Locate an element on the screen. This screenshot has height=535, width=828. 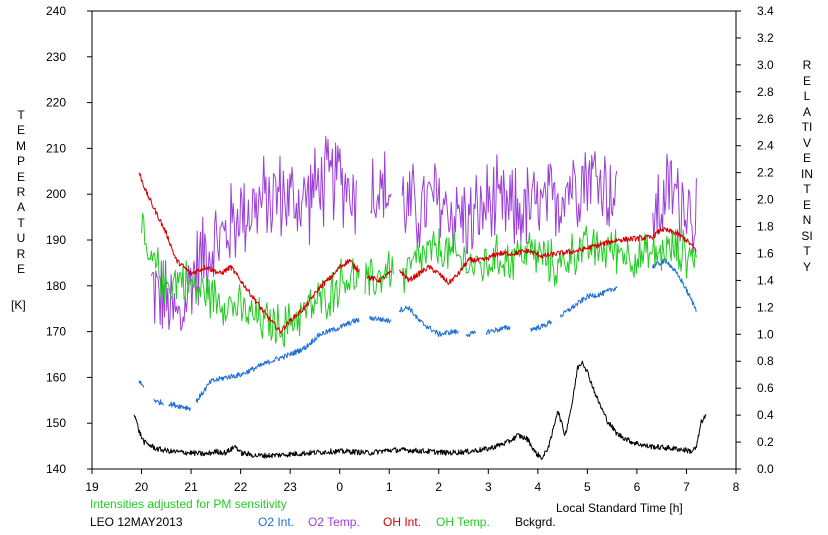
x-tick-label: 4 is located at coordinates (538, 487).